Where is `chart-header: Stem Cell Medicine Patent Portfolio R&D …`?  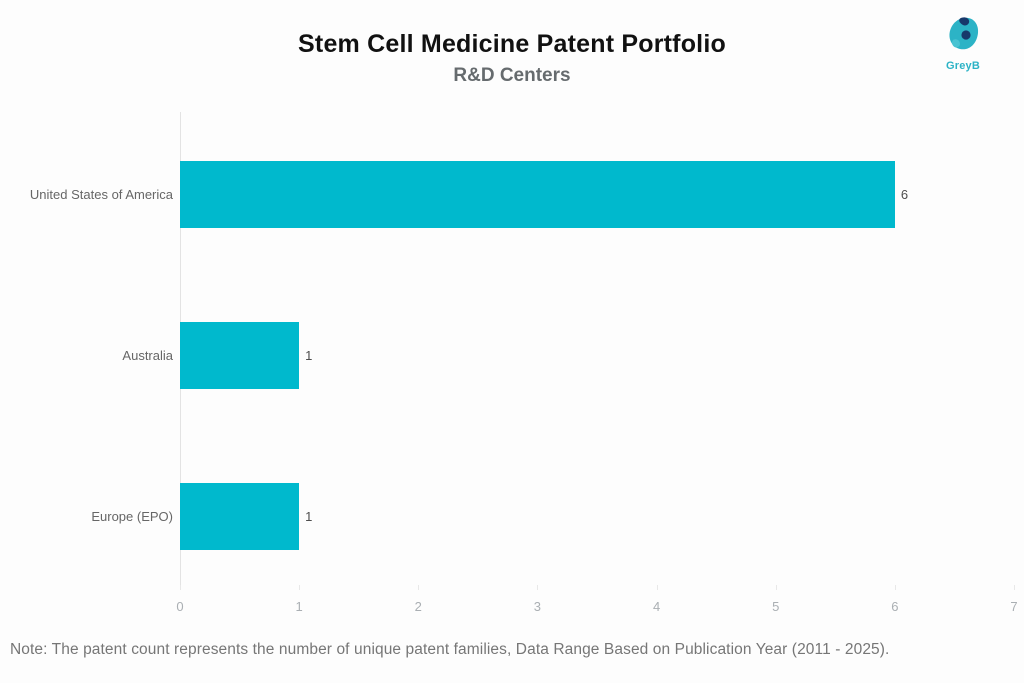
chart-header: Stem Cell Medicine Patent Portfolio R&D … is located at coordinates (512, 43).